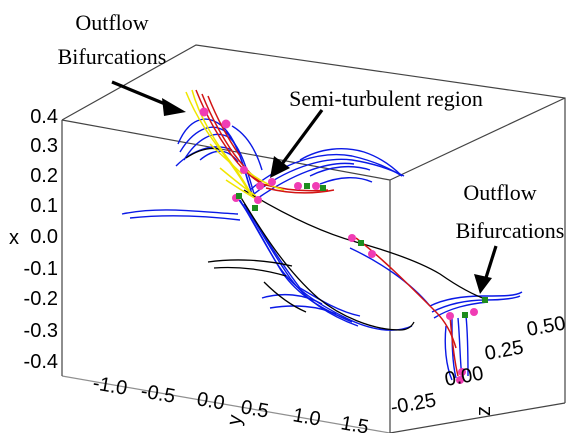  What do you see at coordinates (354, 422) in the screenshot?
I see `y-tick-label: 1.5` at bounding box center [354, 422].